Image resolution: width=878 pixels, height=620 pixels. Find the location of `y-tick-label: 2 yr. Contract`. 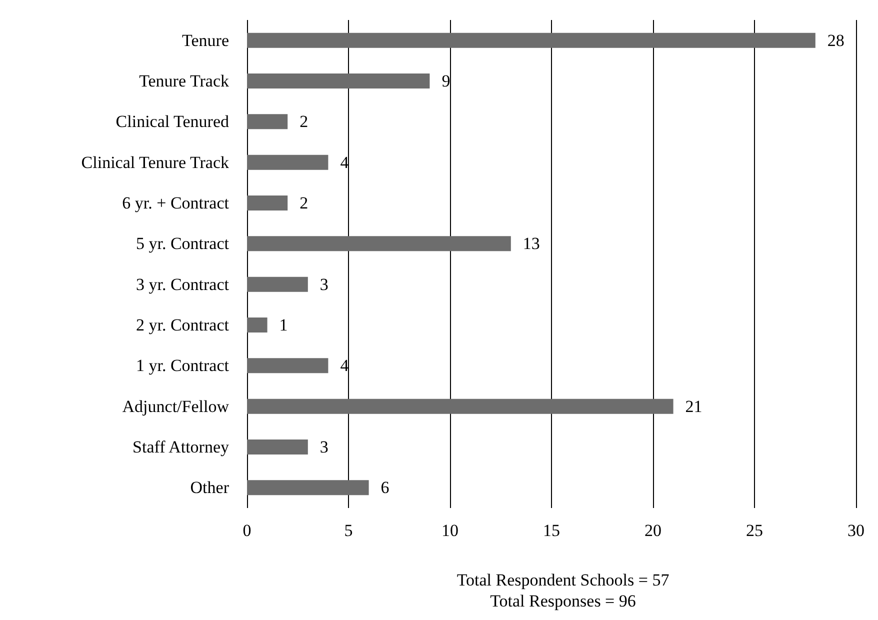

y-tick-label: 2 yr. Contract is located at coordinates (183, 325).